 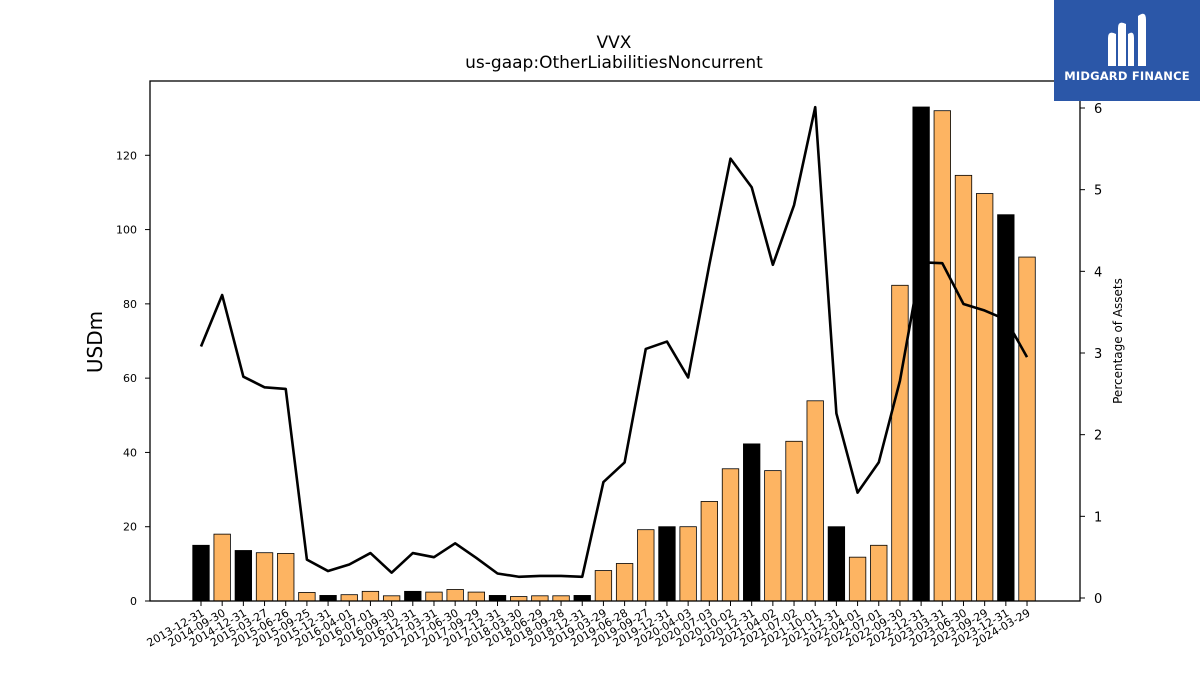 What do you see at coordinates (1098, 599) in the screenshot?
I see `y2-tick-label: 0` at bounding box center [1098, 599].